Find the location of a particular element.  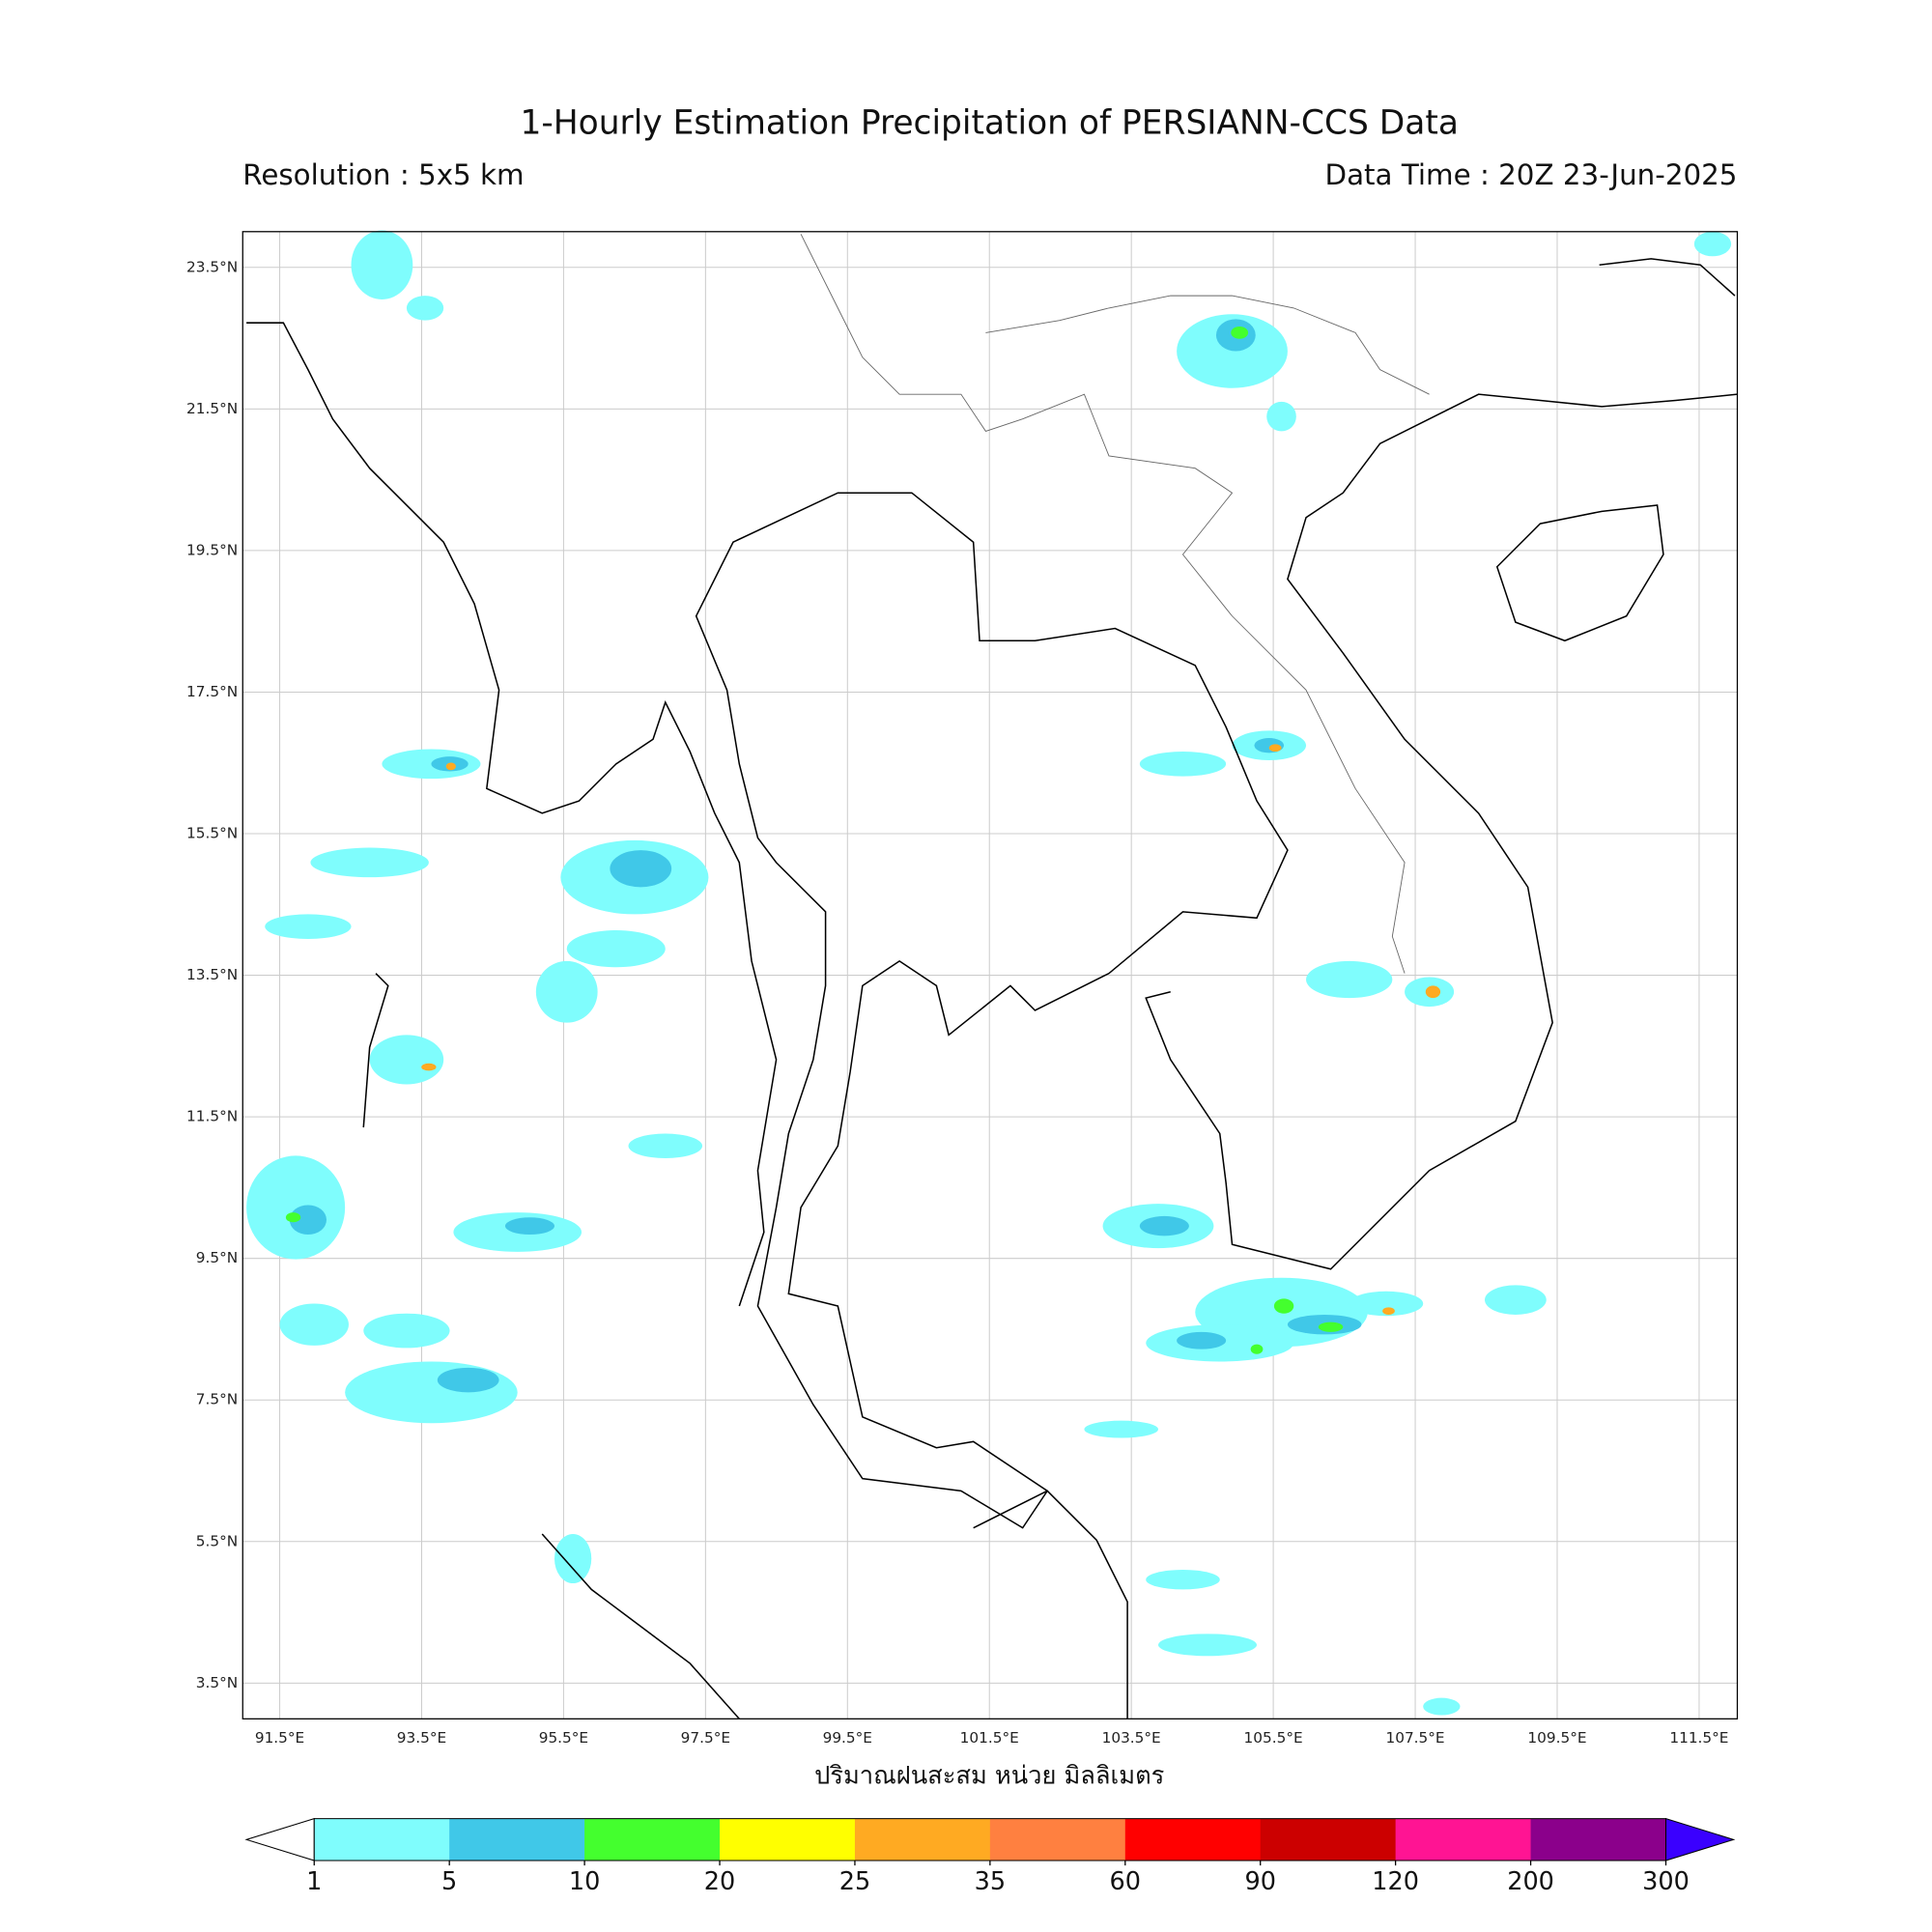

colorbar-label: 10 is located at coordinates (584, 1881).